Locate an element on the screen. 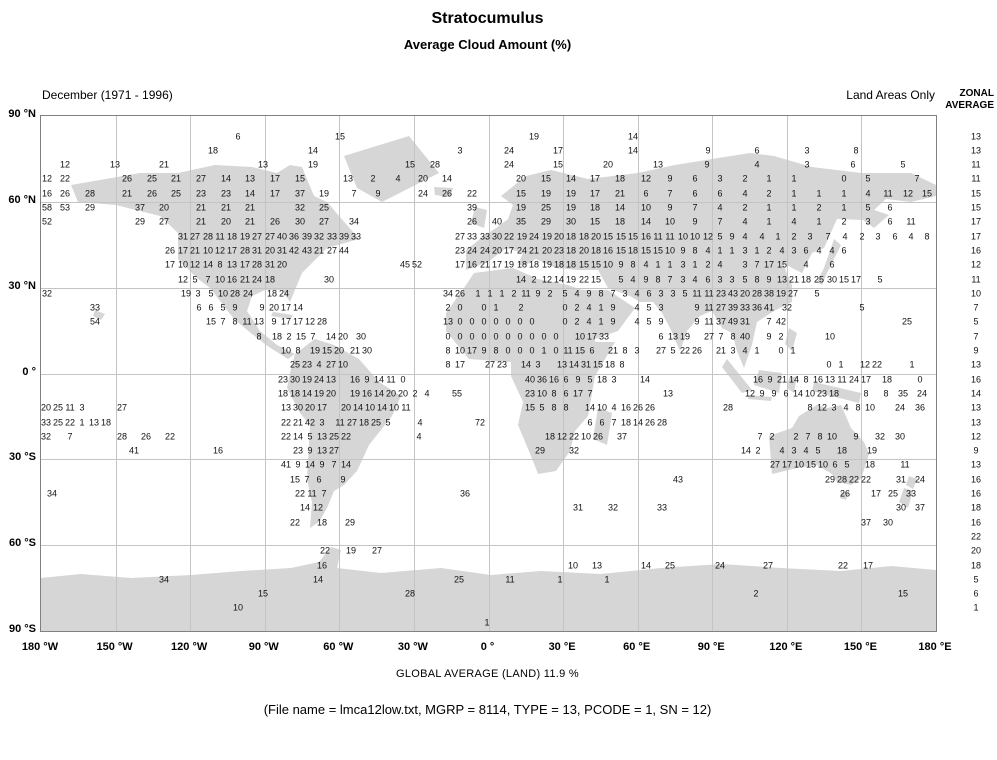 Image resolution: width=997 pixels, height=760 pixels. sumatra-shape is located at coordinates (737, 376).